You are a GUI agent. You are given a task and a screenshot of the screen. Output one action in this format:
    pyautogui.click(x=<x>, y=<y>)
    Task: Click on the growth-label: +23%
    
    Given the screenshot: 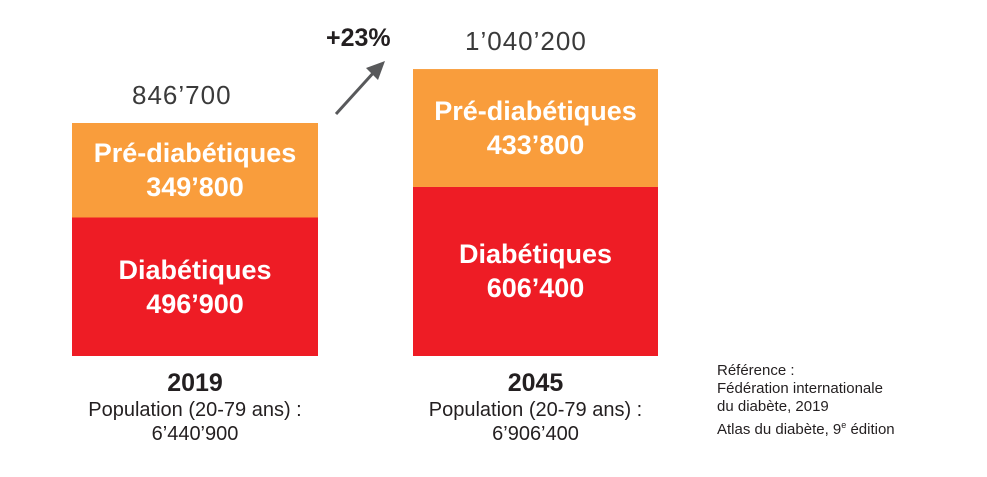 What is the action you would take?
    pyautogui.click(x=358, y=38)
    